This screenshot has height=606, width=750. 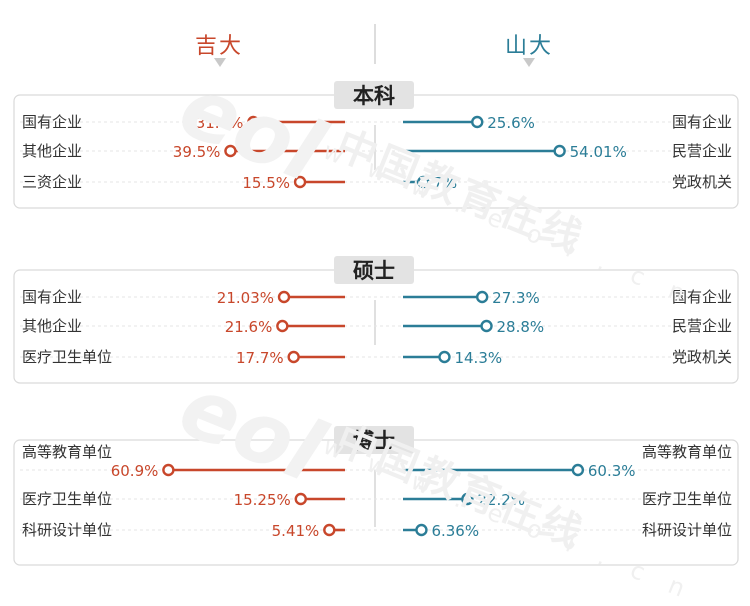 What do you see at coordinates (197, 152) in the screenshot?
I see `left-value-label: 39.5%` at bounding box center [197, 152].